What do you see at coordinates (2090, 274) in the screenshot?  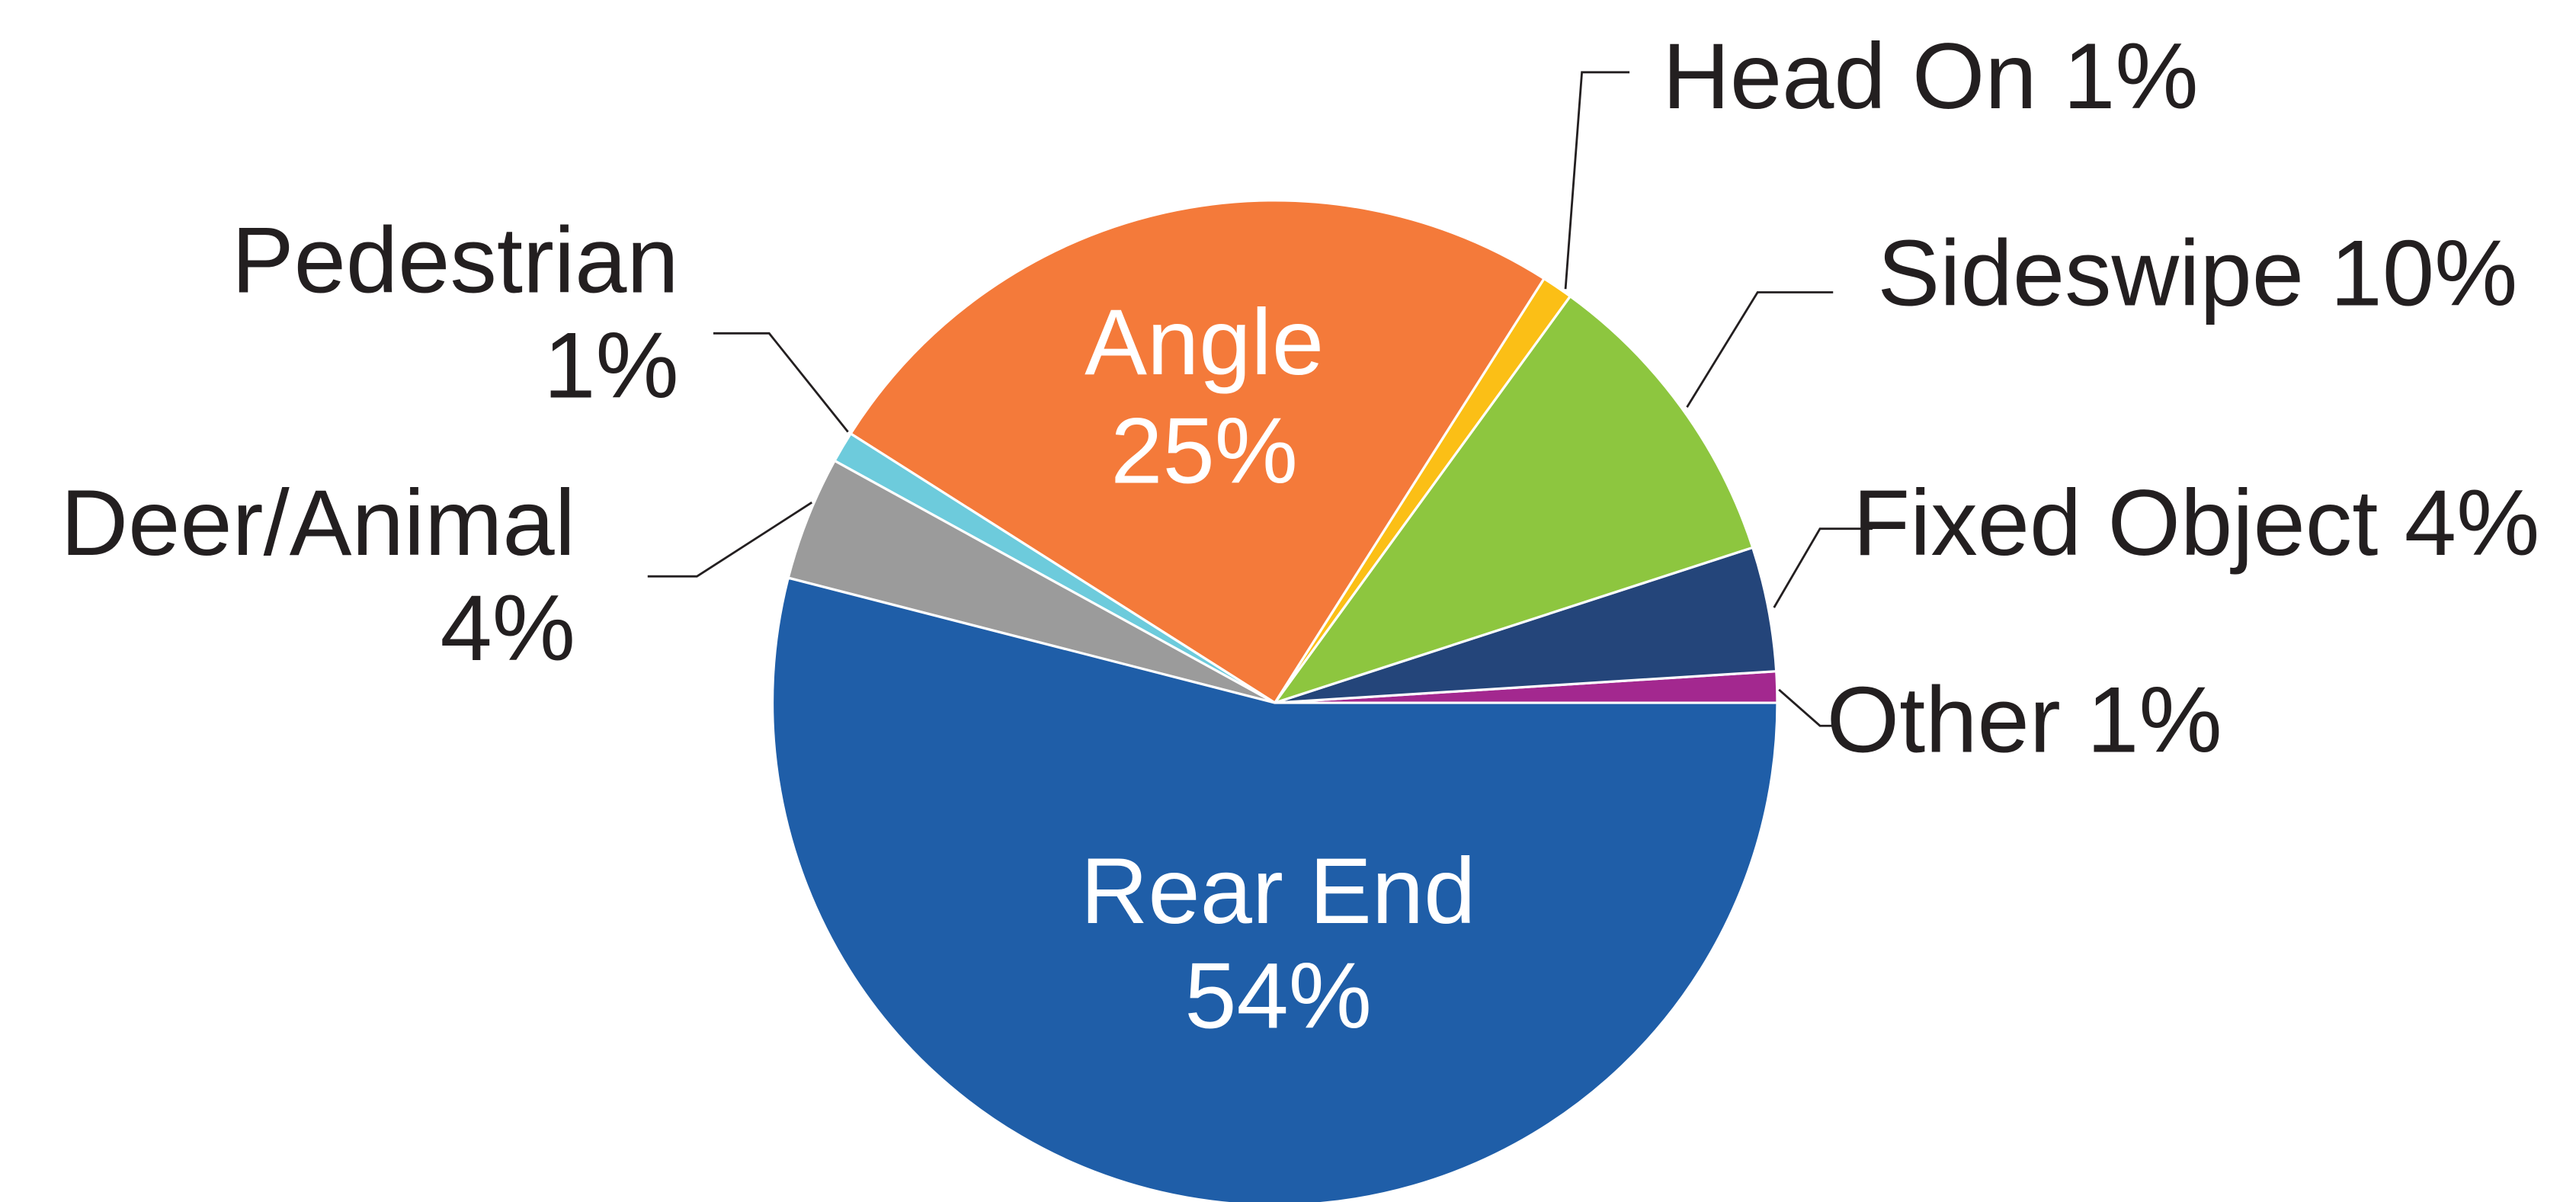 I see `slice-name: Sideswipe` at bounding box center [2090, 274].